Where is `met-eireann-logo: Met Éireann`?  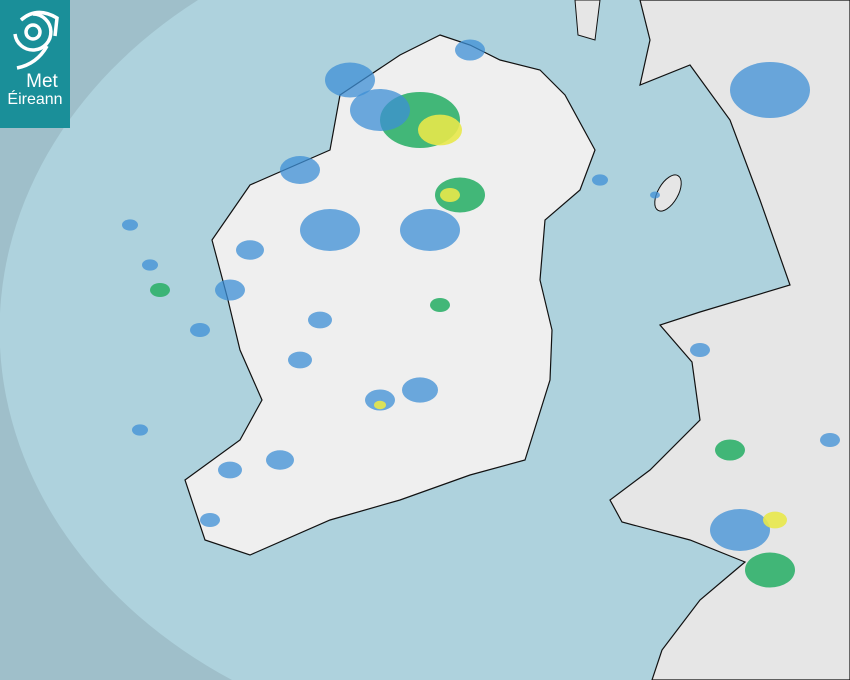 met-eireann-logo: Met Éireann is located at coordinates (35, 64).